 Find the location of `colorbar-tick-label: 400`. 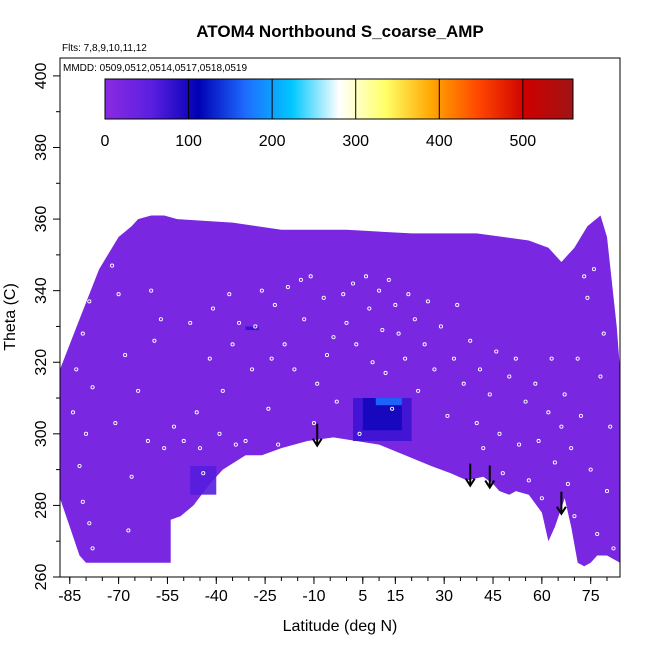

colorbar-tick-label: 400 is located at coordinates (439, 141).